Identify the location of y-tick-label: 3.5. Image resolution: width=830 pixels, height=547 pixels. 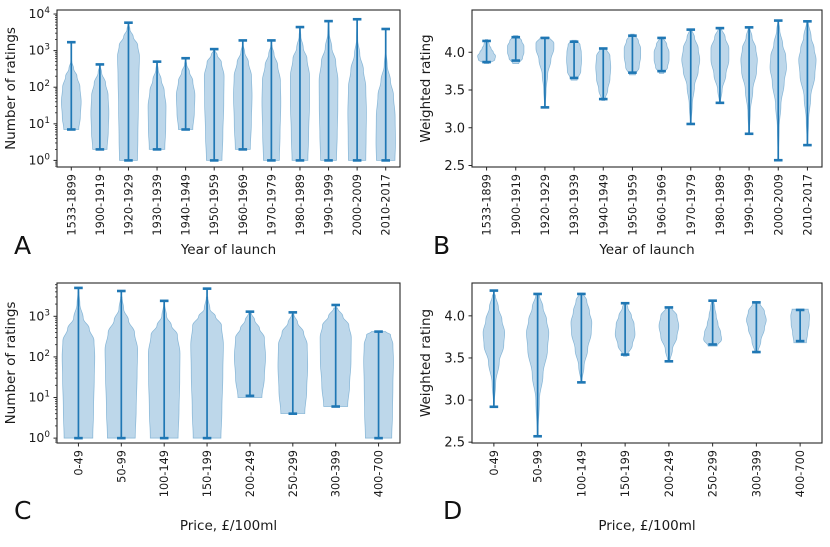
(454, 91).